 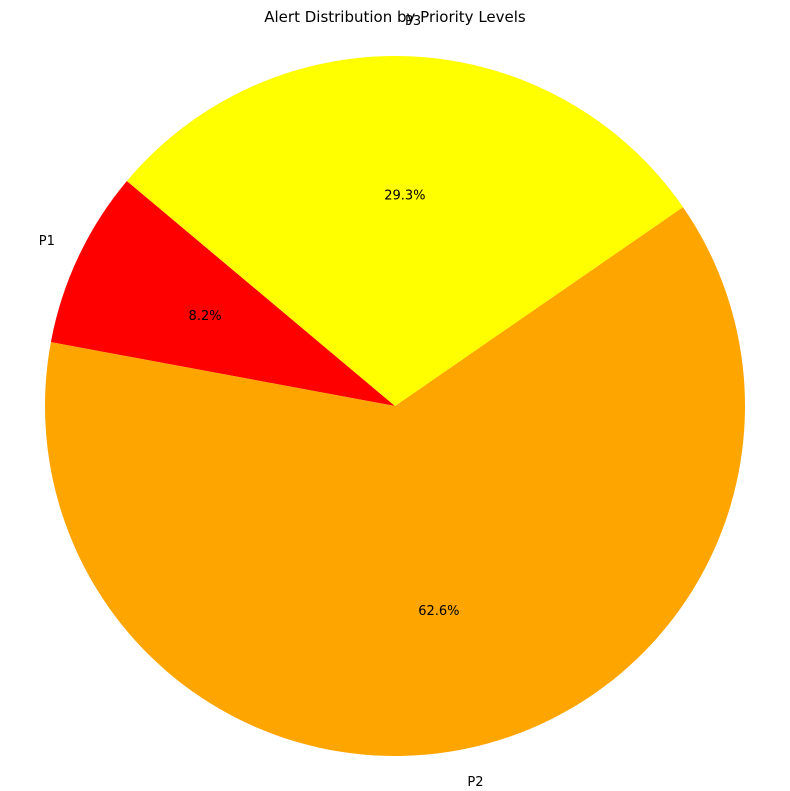 I want to click on slice-label-p1: P1, so click(x=47, y=241).